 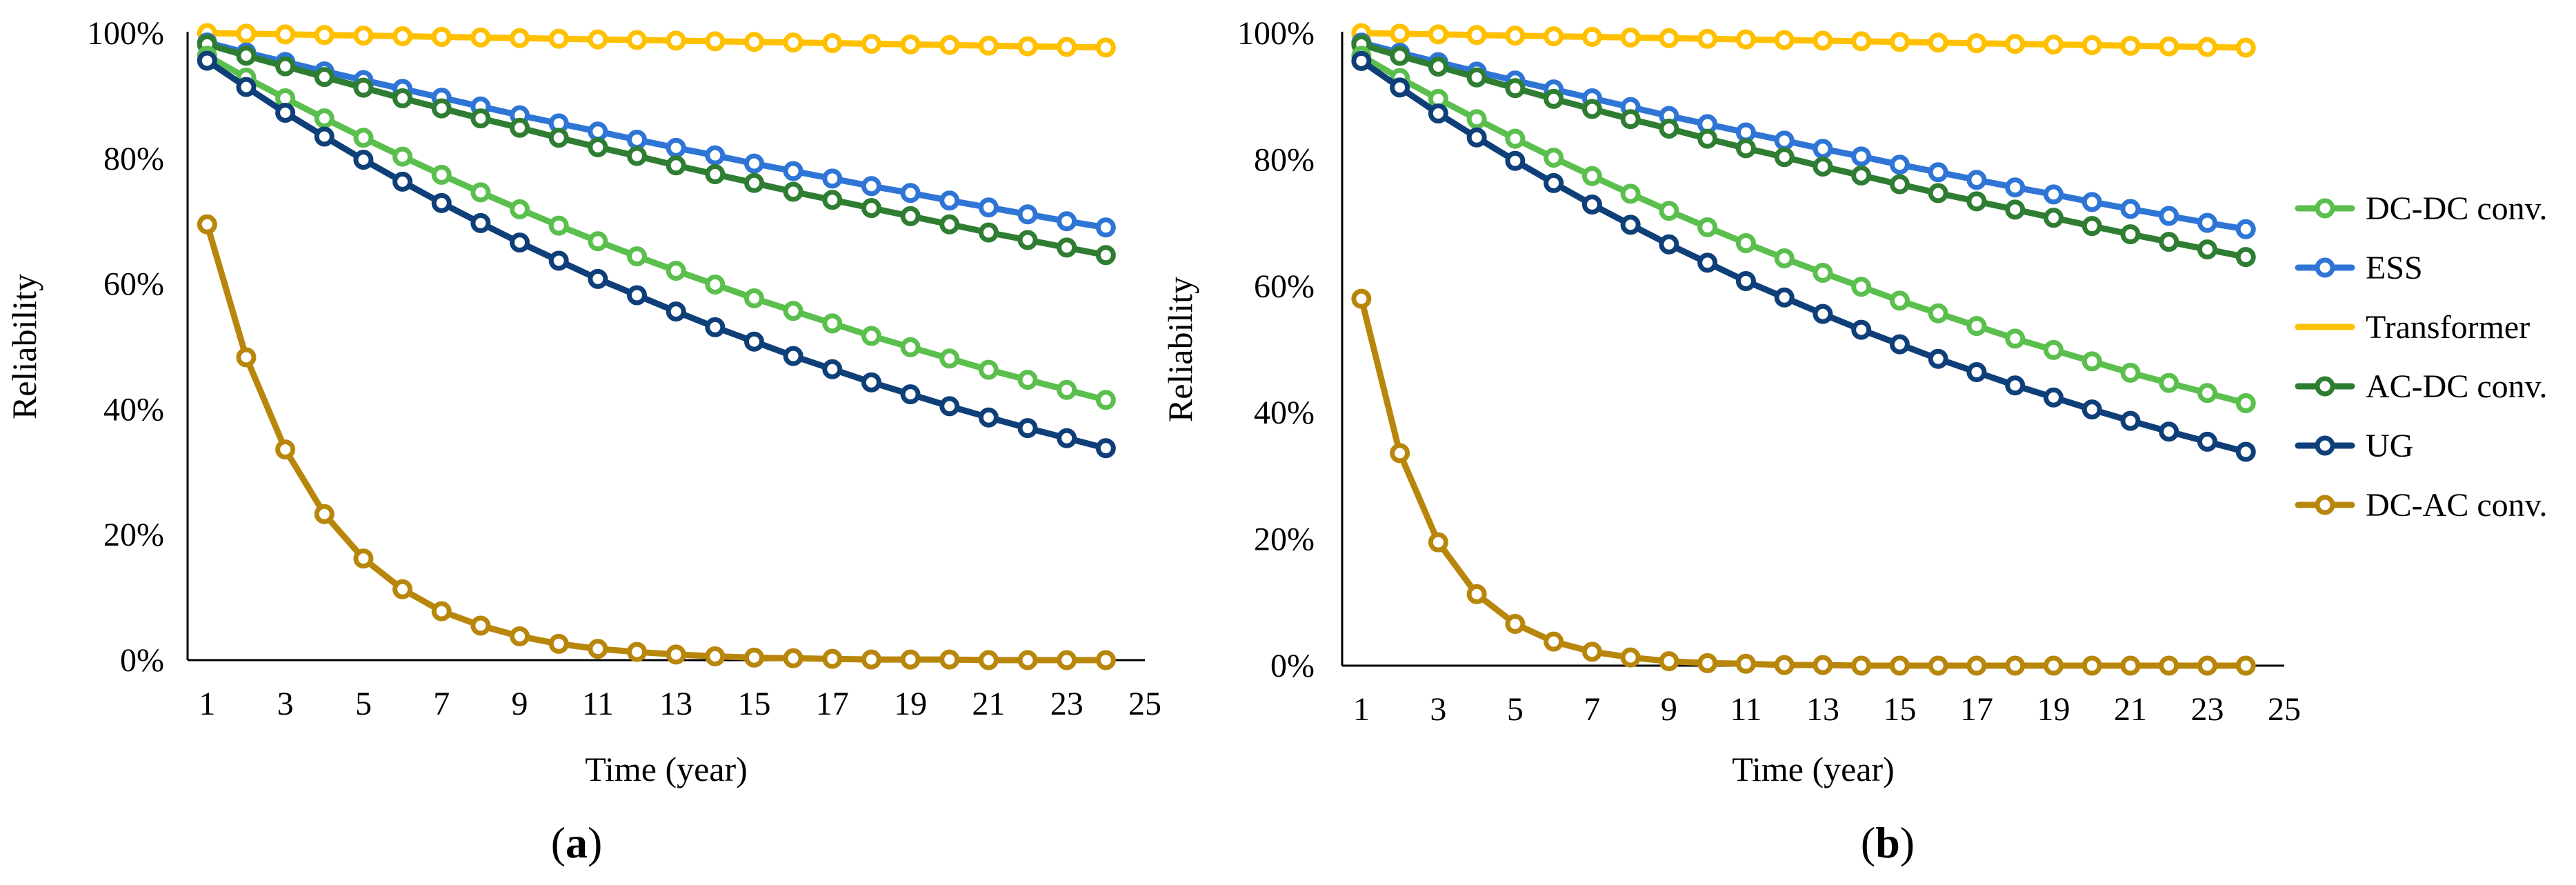 I want to click on x-tick-label: 25, so click(x=2284, y=709).